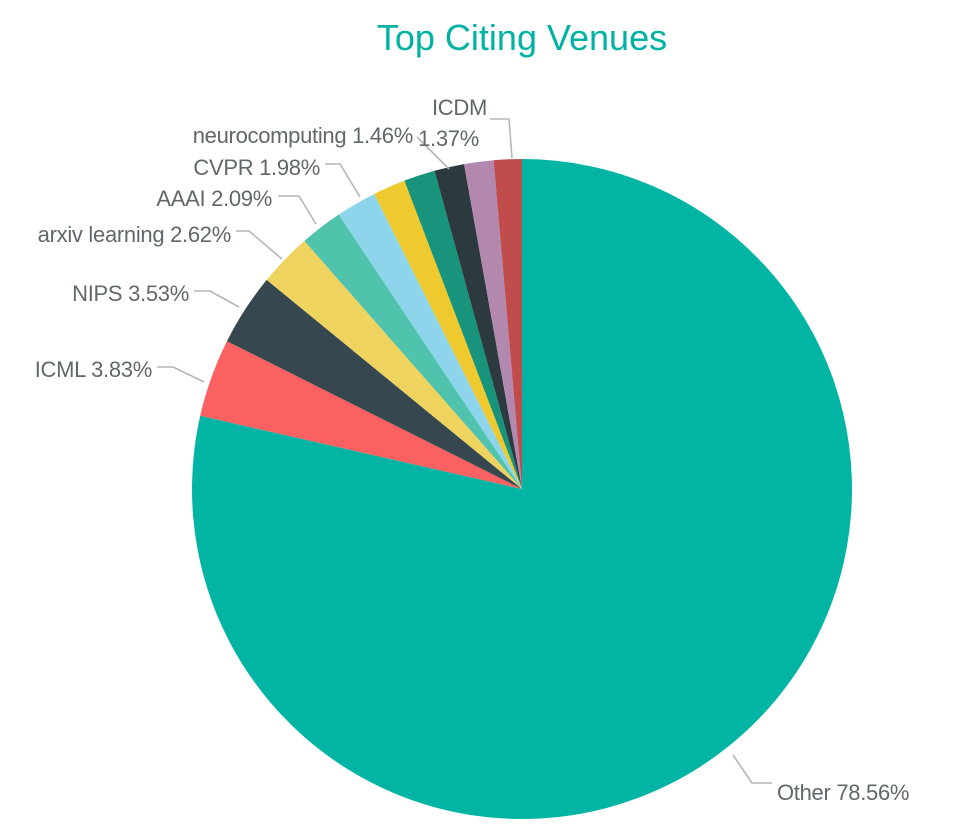 The height and width of the screenshot is (836, 979). I want to click on leader-line-icdm, so click(501, 138).